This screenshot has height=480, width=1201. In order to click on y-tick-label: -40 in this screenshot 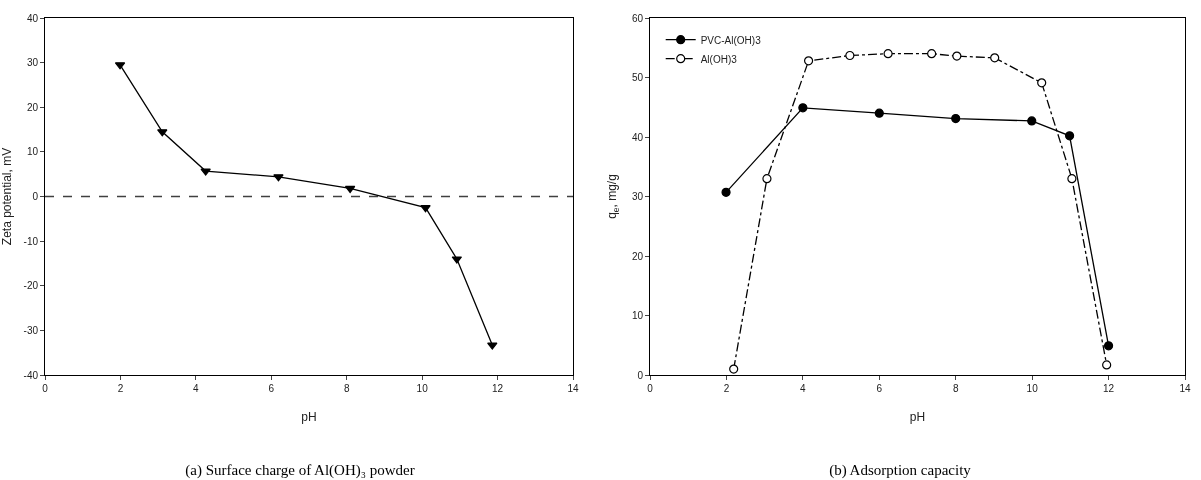, I will do `click(31, 375)`.